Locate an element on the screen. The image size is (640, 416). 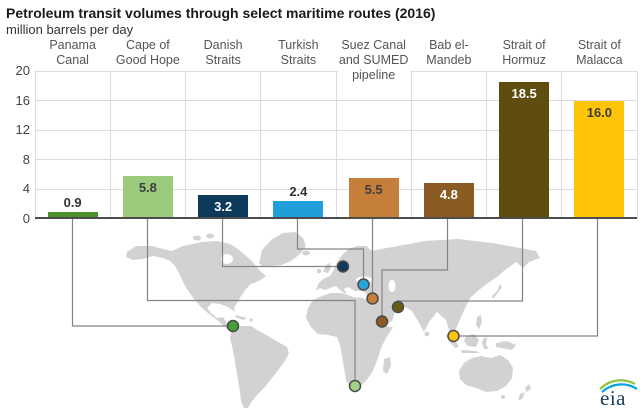
column-header-strait-of-malacca: Strait of Malacca is located at coordinates (599, 53).